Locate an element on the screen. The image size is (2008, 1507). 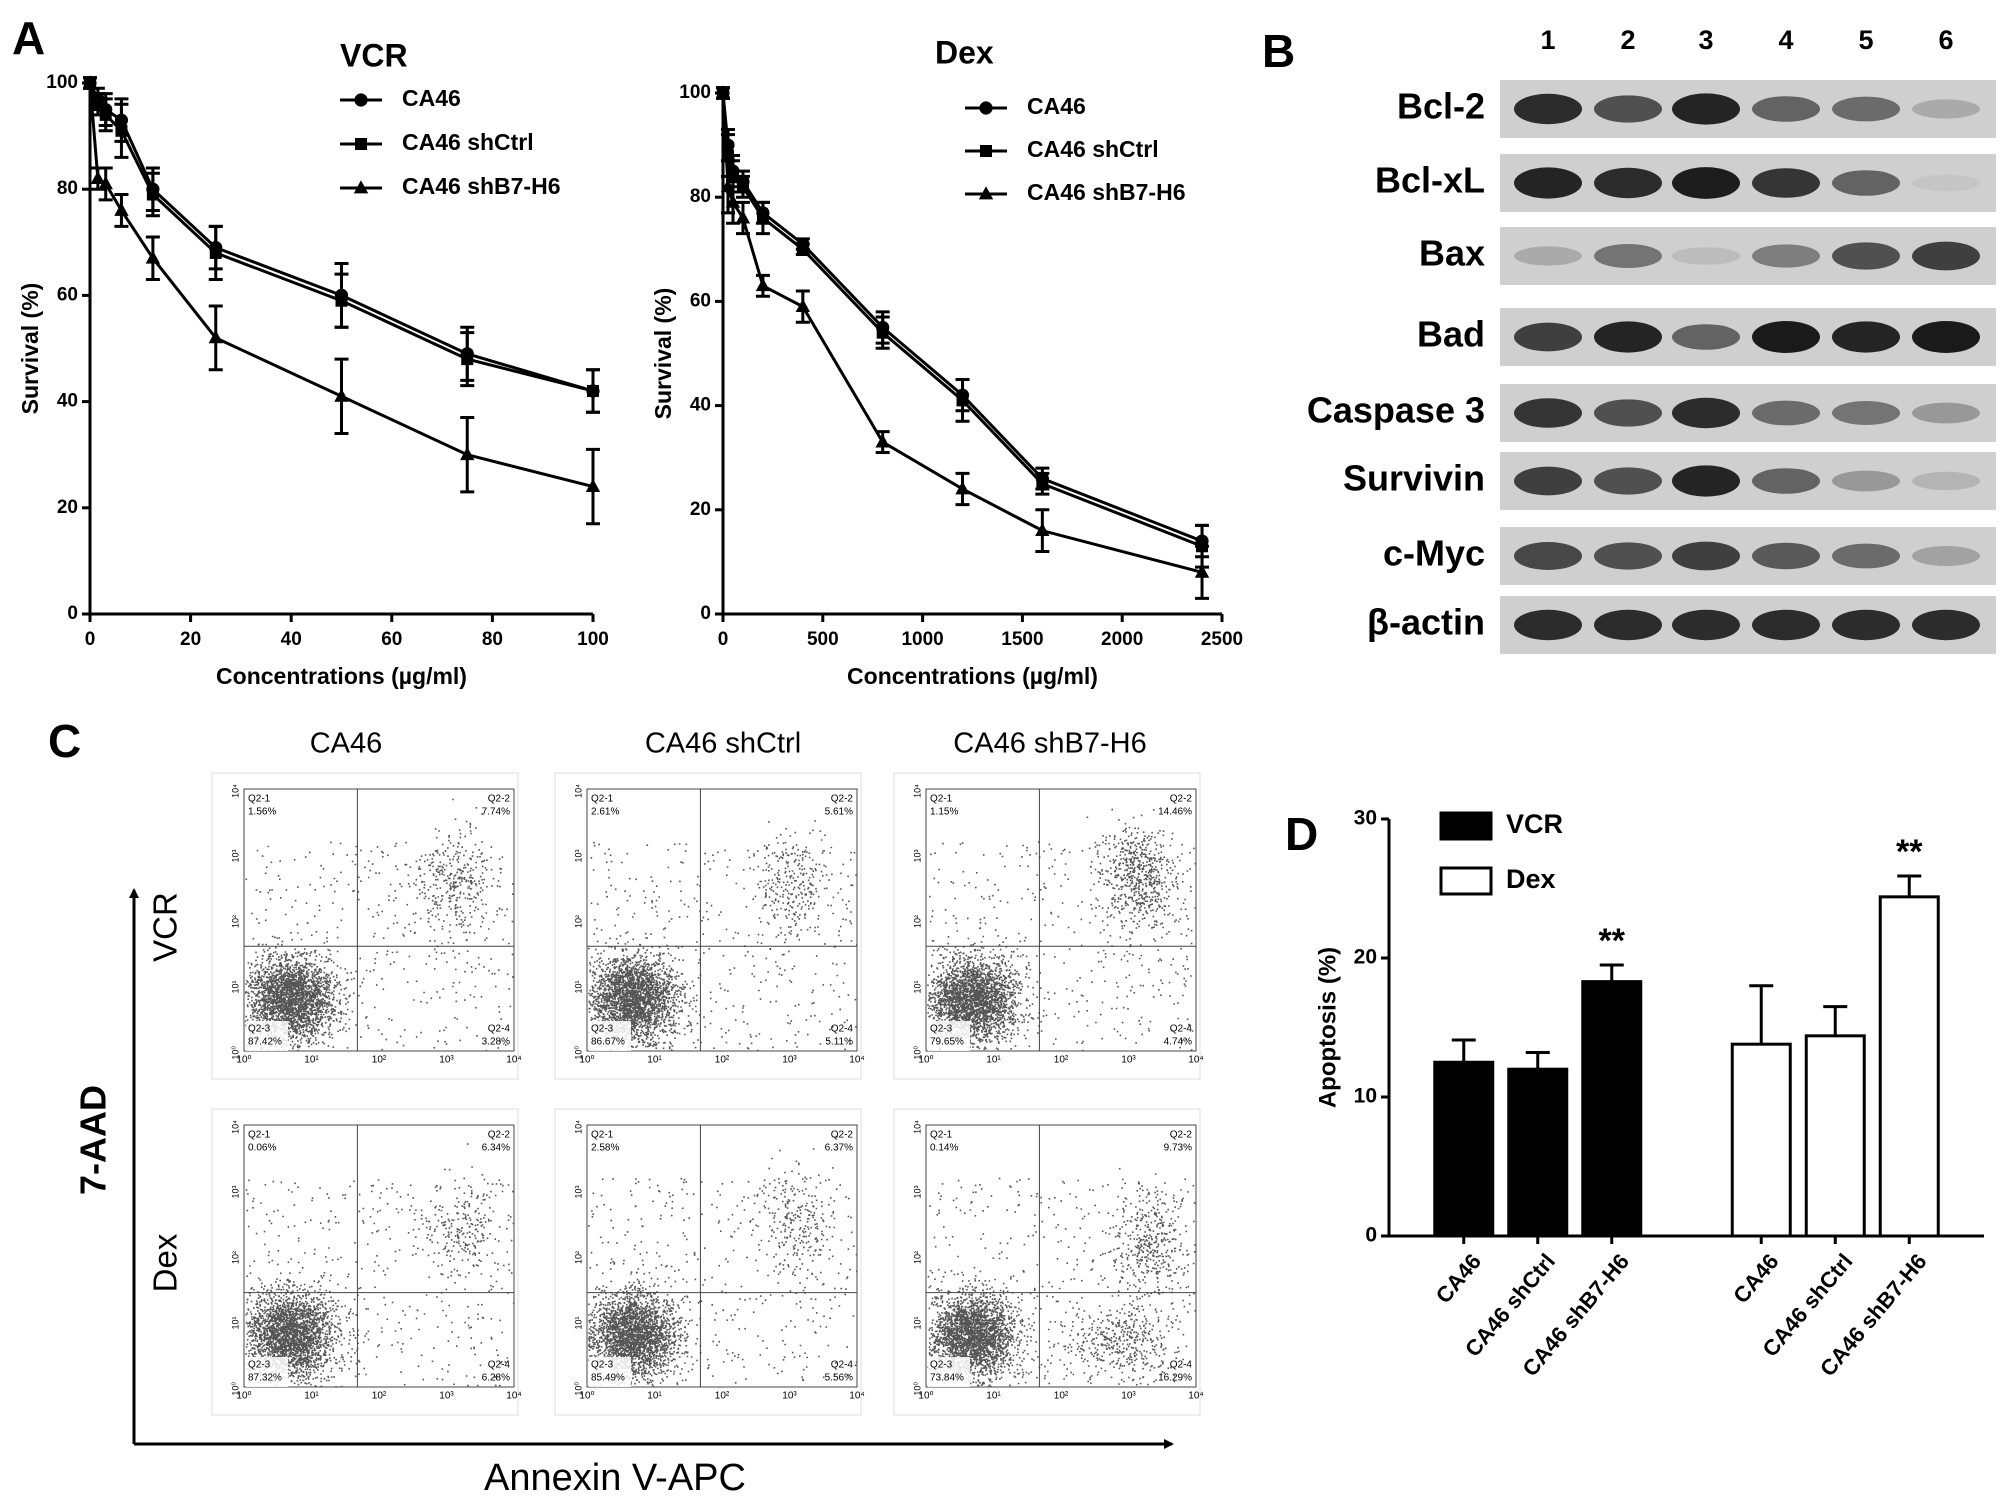
plot-area is located at coordinates (1061, 1256).